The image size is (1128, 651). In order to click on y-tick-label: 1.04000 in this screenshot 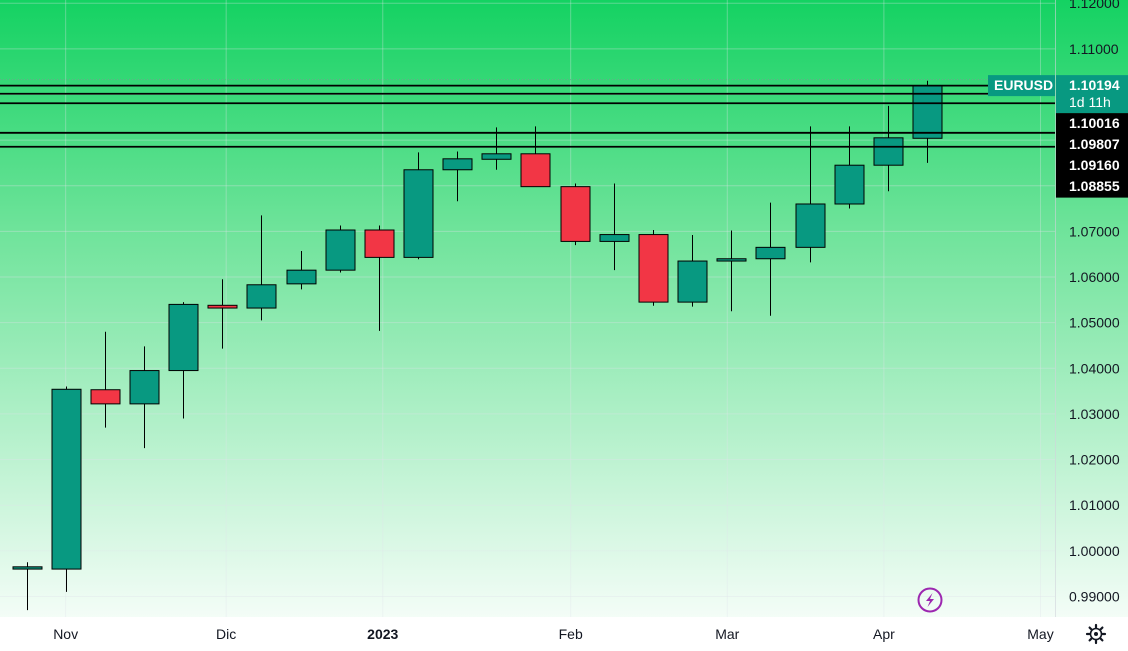, I will do `click(1094, 368)`.